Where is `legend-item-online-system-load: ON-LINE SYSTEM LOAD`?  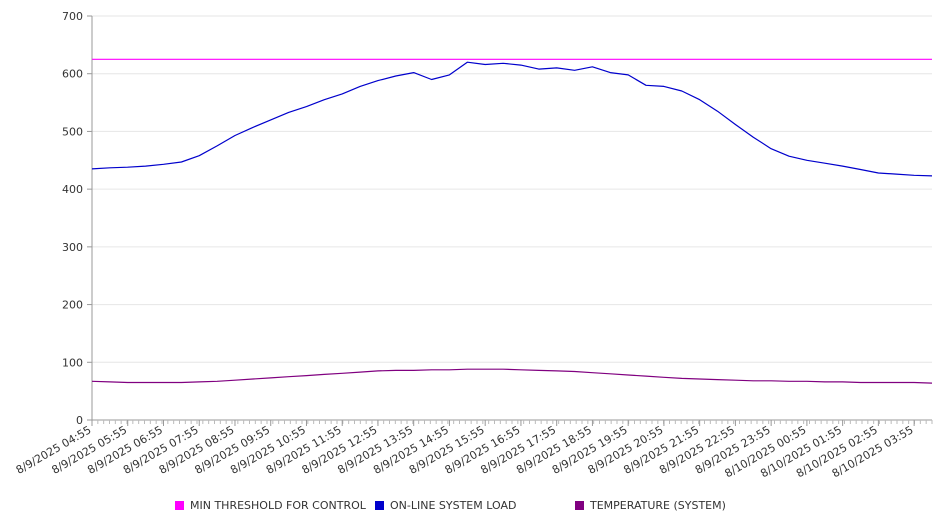 legend-item-online-system-load: ON-LINE SYSTEM LOAD is located at coordinates (445, 505).